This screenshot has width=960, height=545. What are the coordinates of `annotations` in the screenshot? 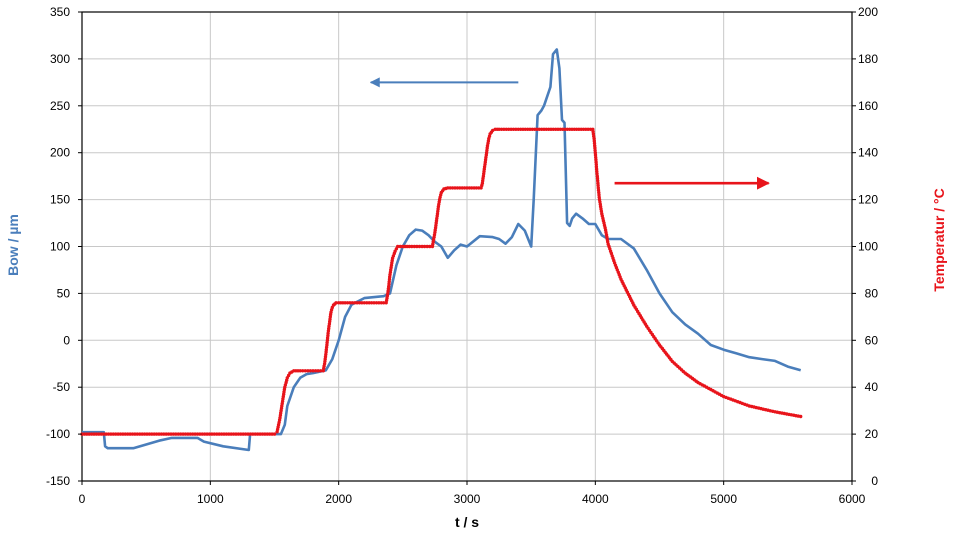 It's located at (569, 133).